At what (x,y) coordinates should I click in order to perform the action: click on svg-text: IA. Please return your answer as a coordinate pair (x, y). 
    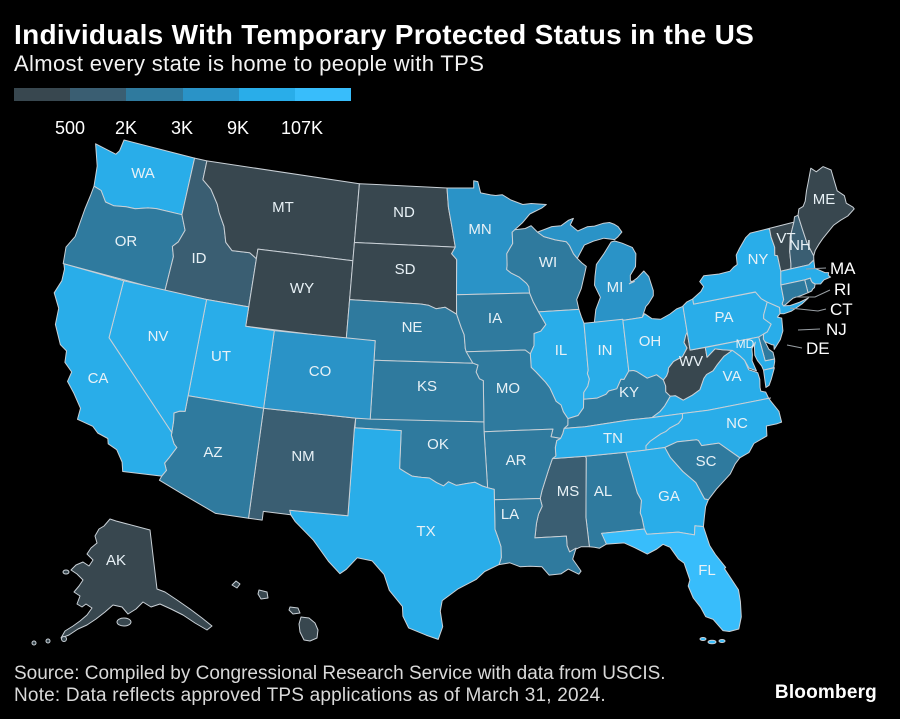
    Looking at the image, I should click on (495, 318).